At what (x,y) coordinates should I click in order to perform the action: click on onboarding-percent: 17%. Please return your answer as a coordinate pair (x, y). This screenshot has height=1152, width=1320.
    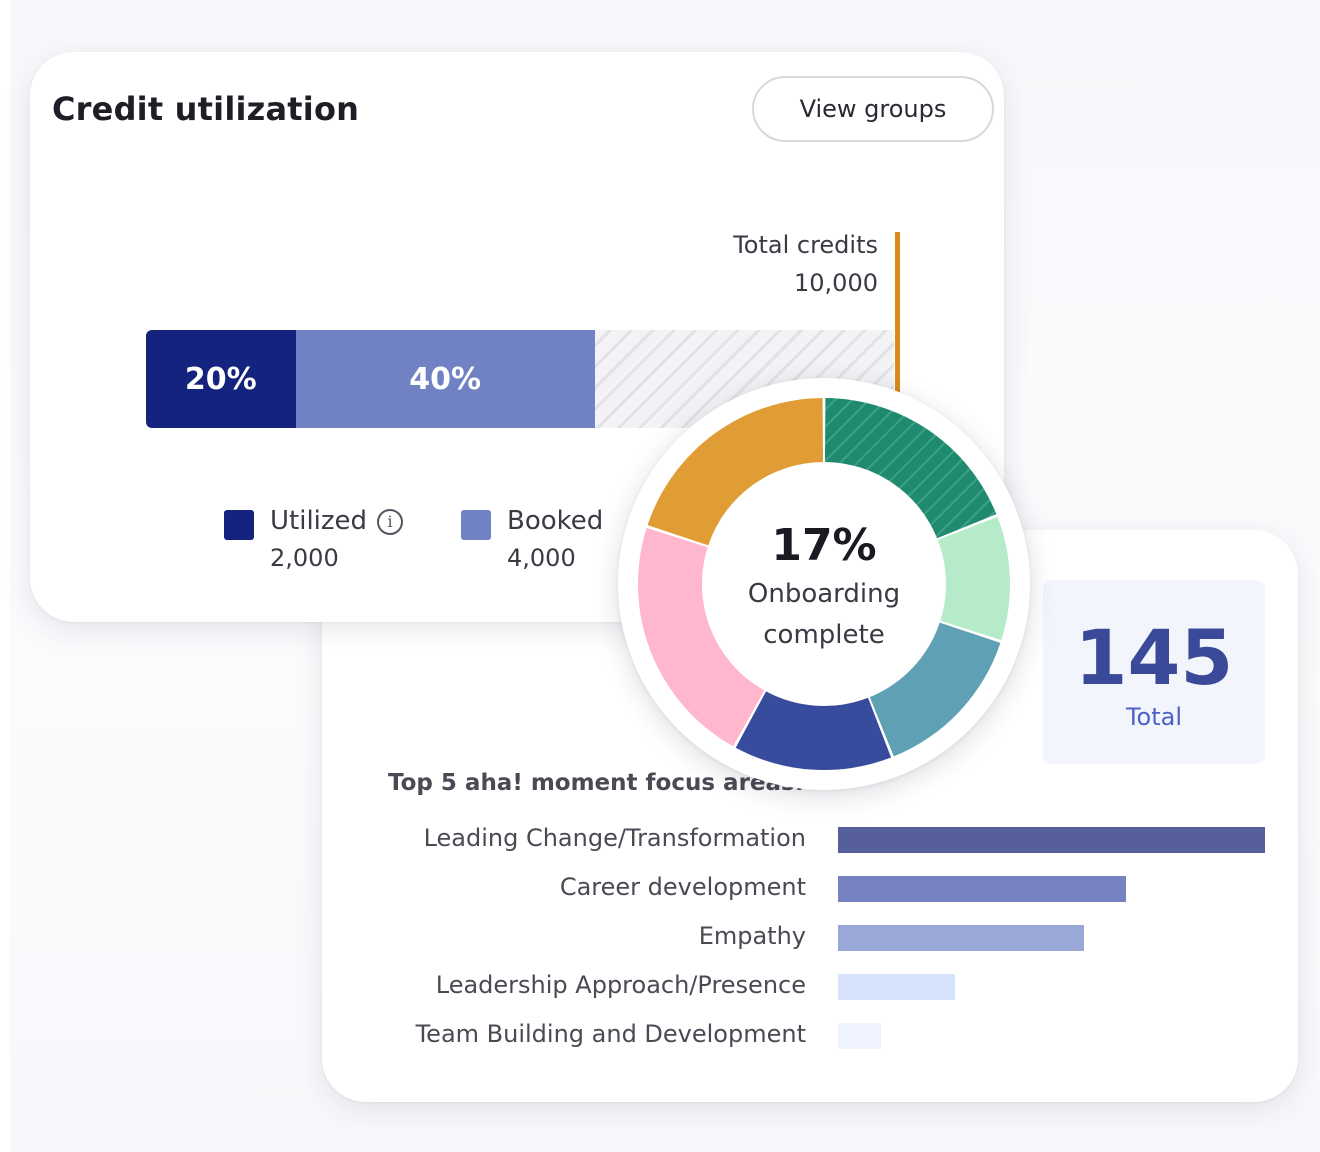
    Looking at the image, I should click on (824, 545).